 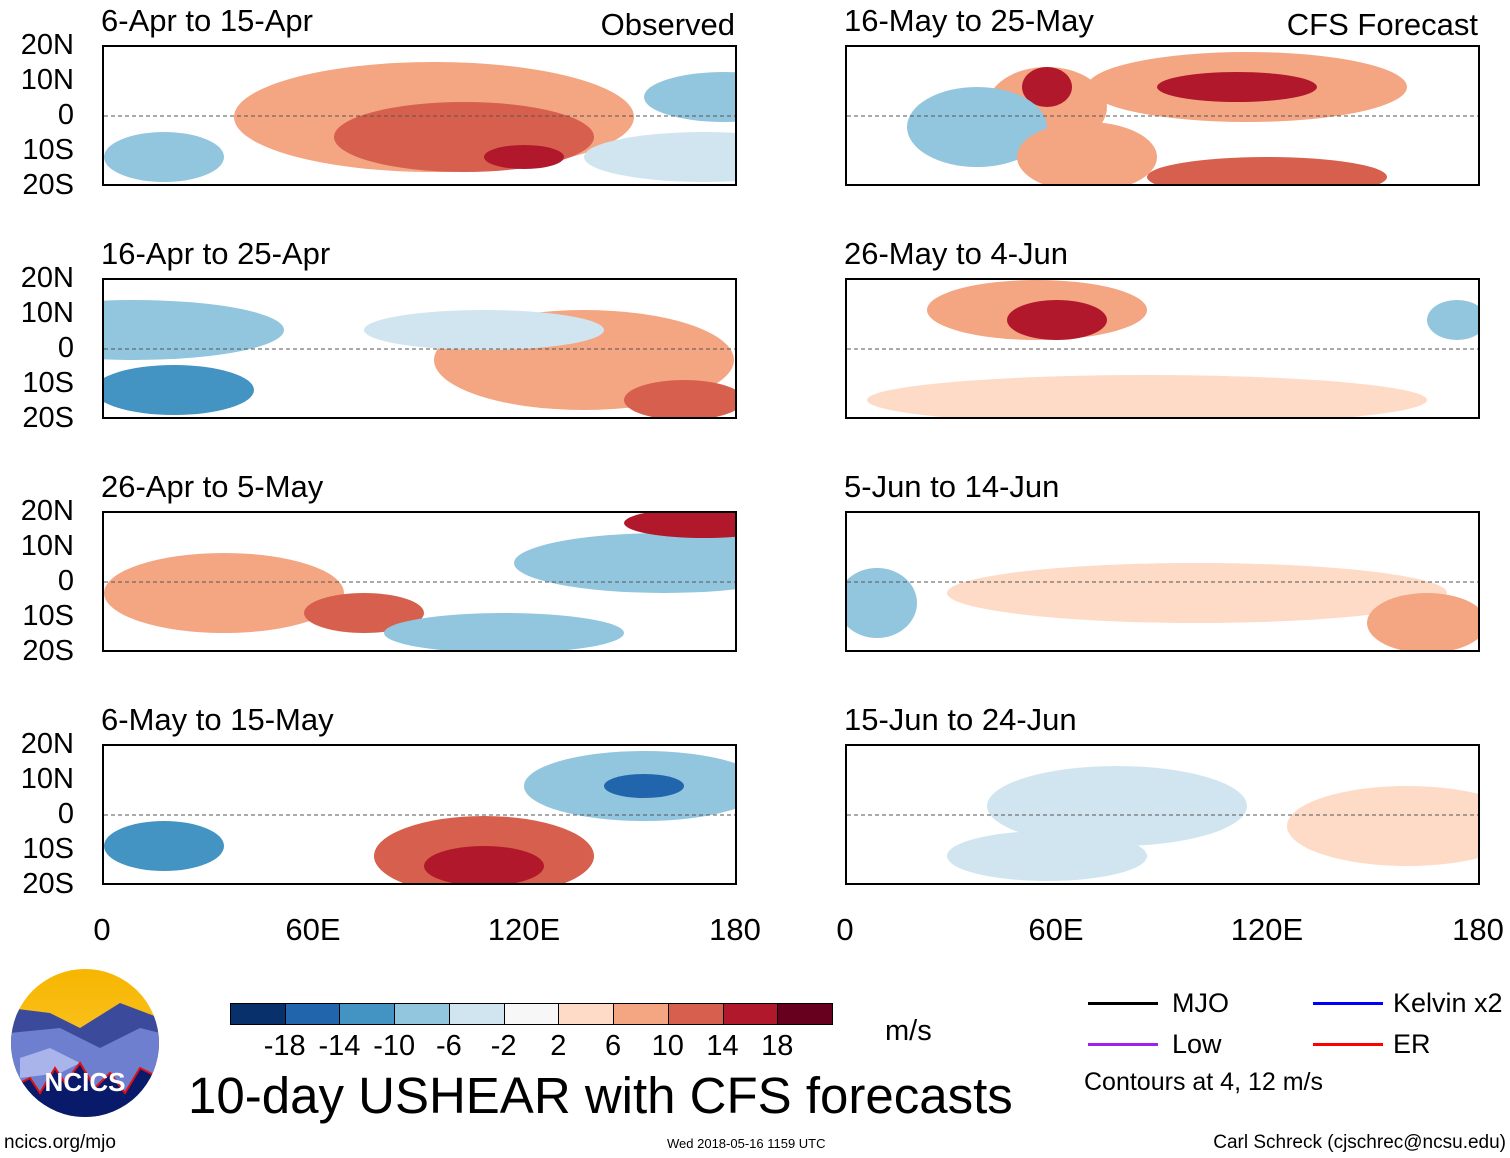 I want to click on contour-note: Contours at 4, 12 m/s, so click(x=1204, y=1082).